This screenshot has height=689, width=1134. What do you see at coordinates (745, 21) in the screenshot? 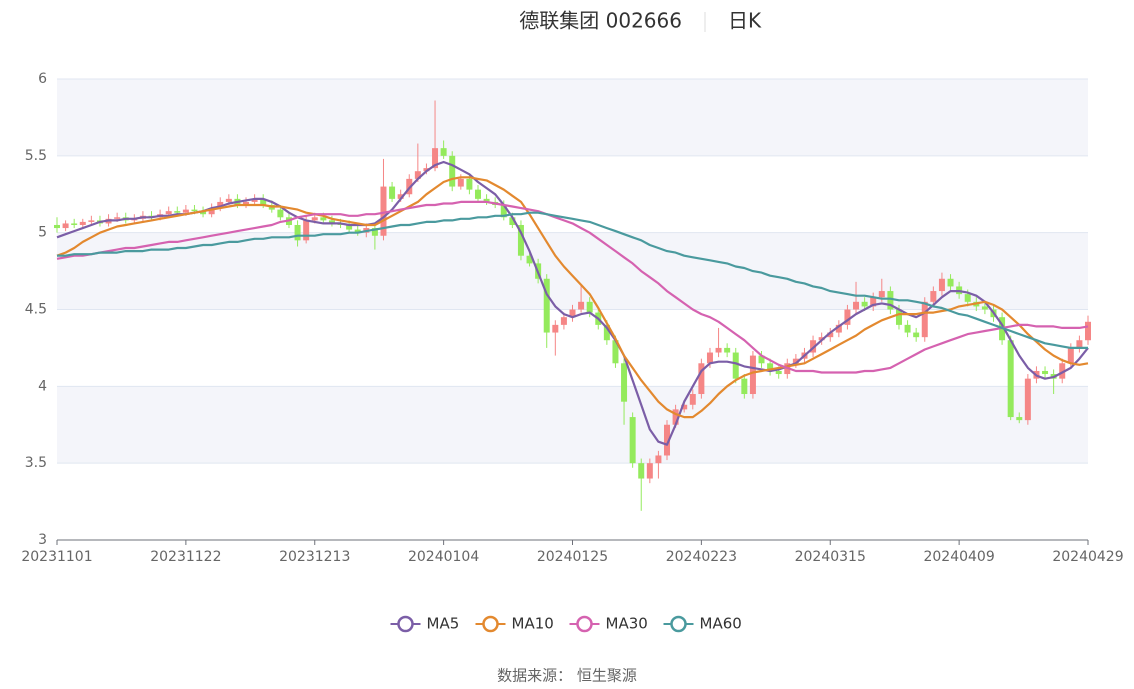
I see `period-label: 日K` at bounding box center [745, 21].